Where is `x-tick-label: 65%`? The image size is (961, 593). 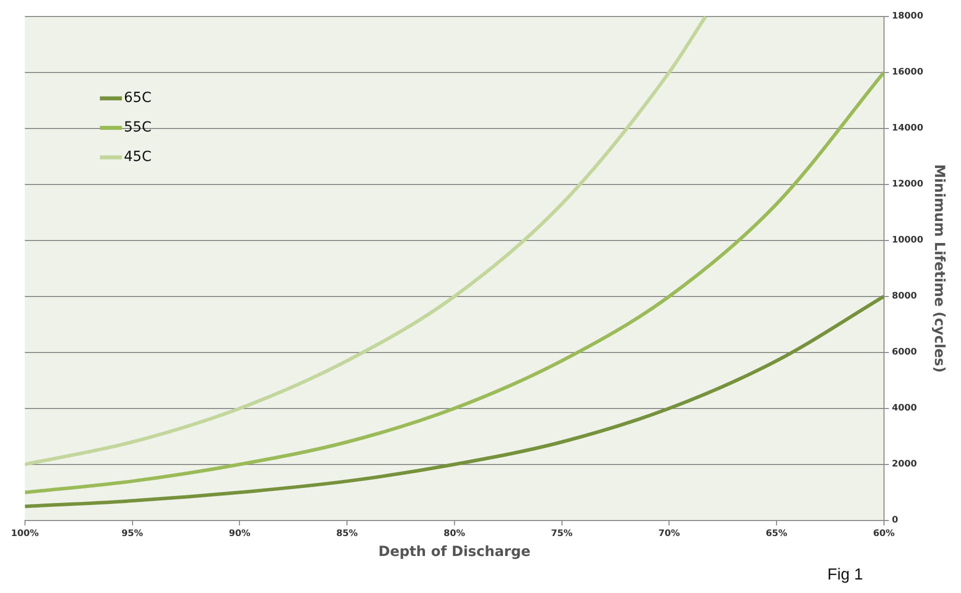
x-tick-label: 65% is located at coordinates (777, 534).